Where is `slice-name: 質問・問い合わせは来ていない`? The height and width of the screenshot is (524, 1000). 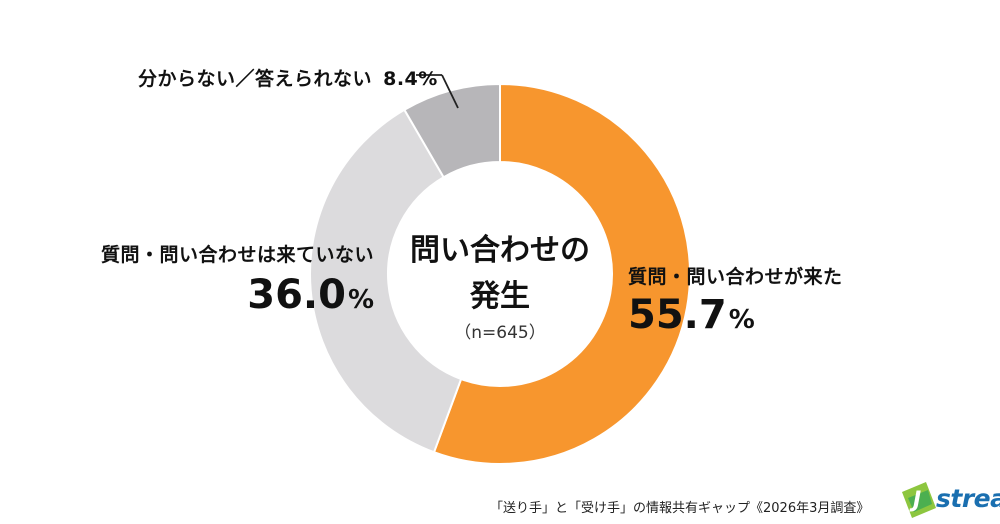
slice-name: 質問・問い合わせは来ていない is located at coordinates (237, 255).